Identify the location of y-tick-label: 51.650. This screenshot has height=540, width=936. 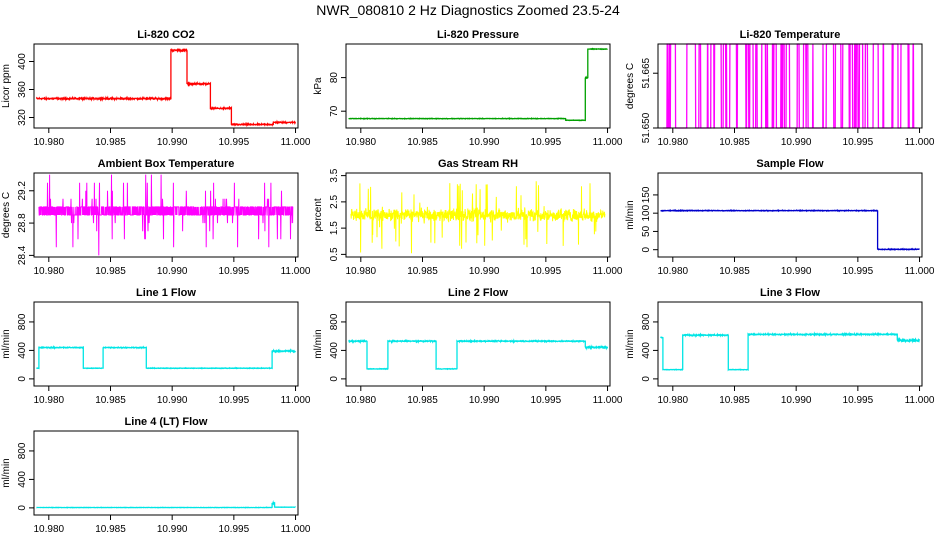
(646, 127).